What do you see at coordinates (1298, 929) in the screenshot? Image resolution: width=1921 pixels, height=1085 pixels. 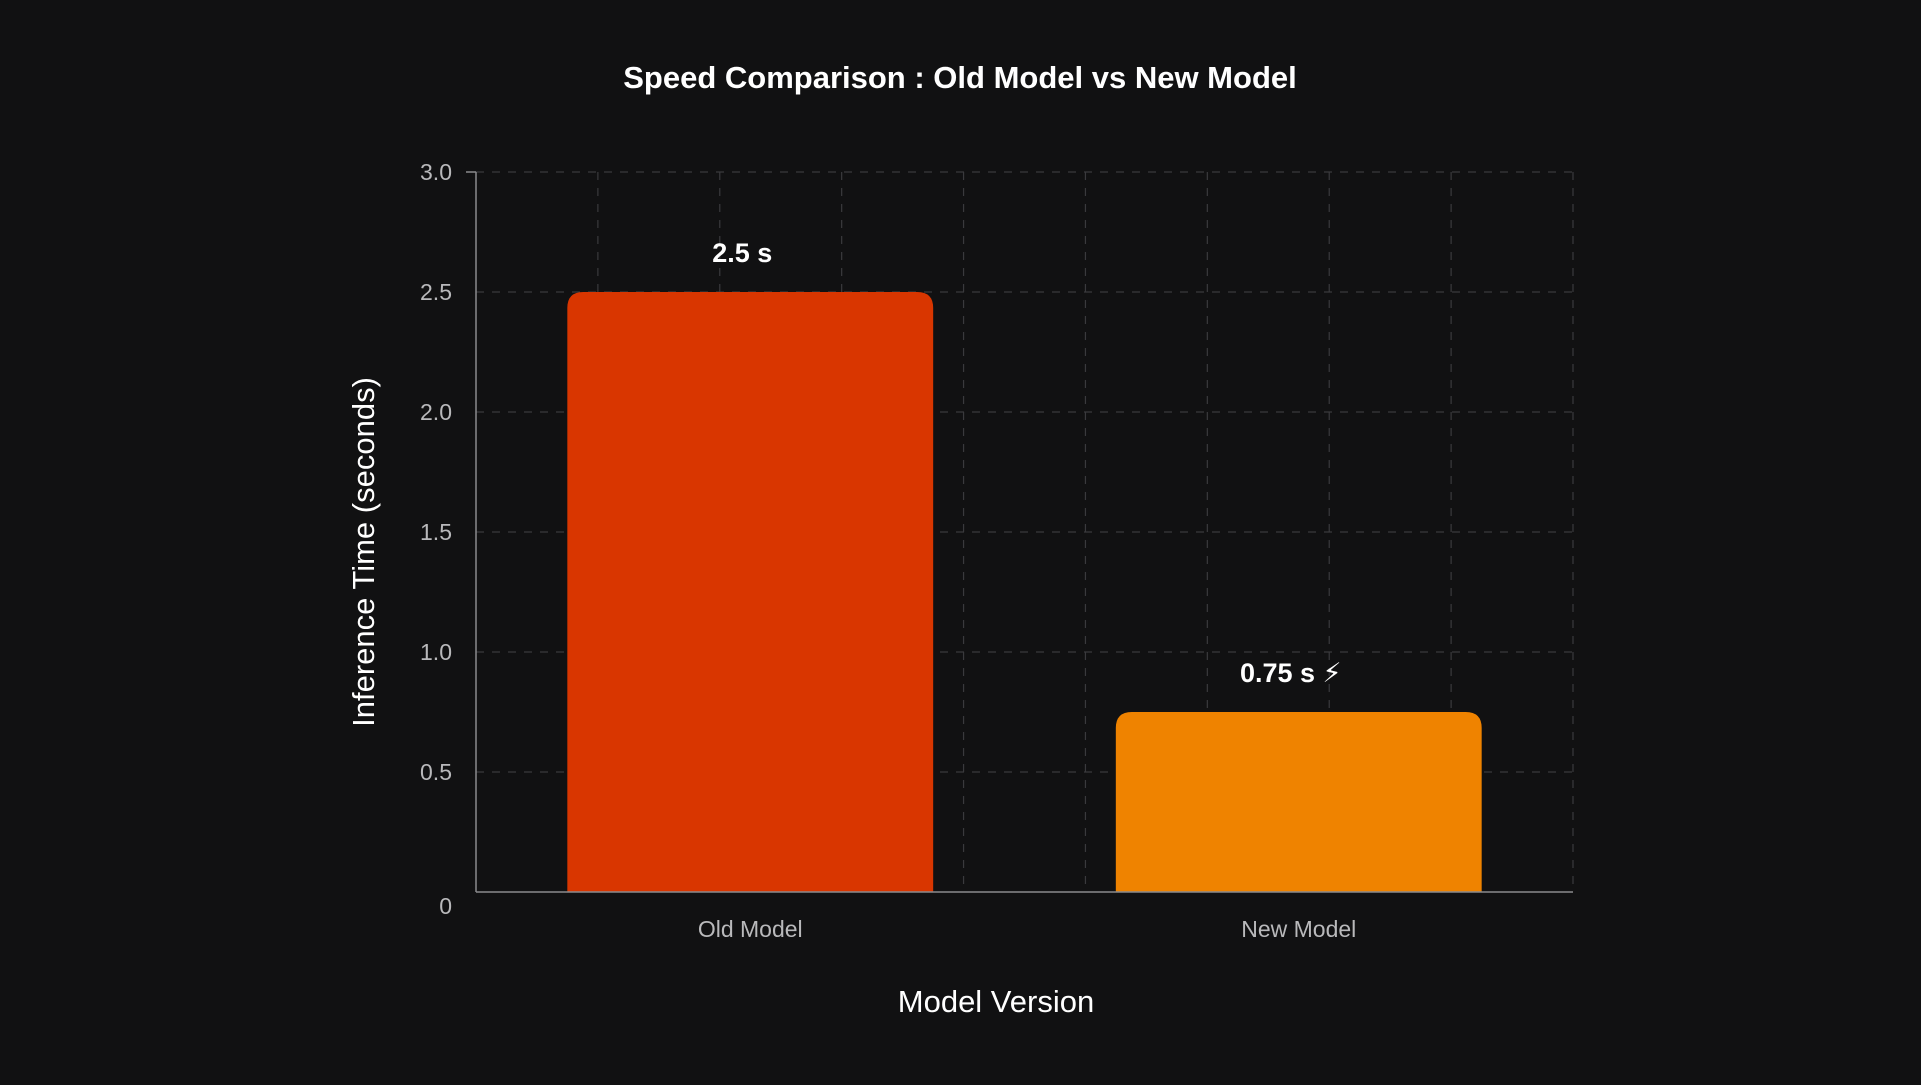 I see `x-tick-label: New Model` at bounding box center [1298, 929].